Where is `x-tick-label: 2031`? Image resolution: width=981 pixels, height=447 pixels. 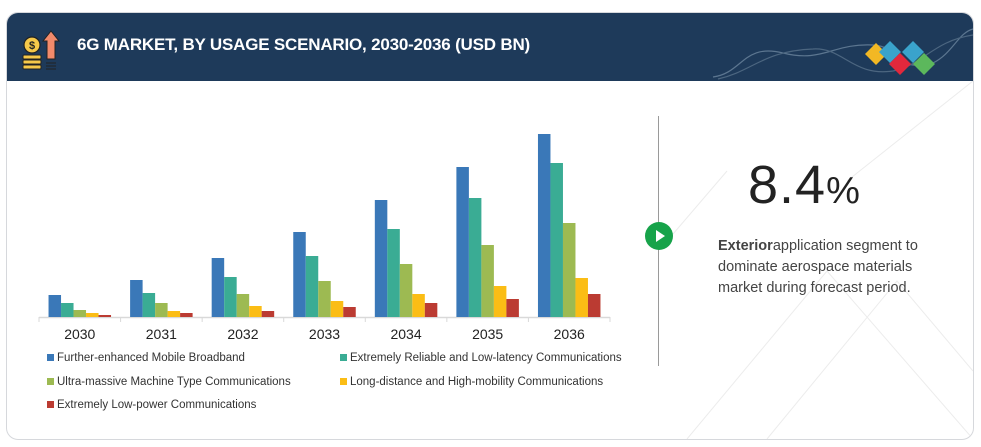 x-tick-label: 2031 is located at coordinates (161, 334).